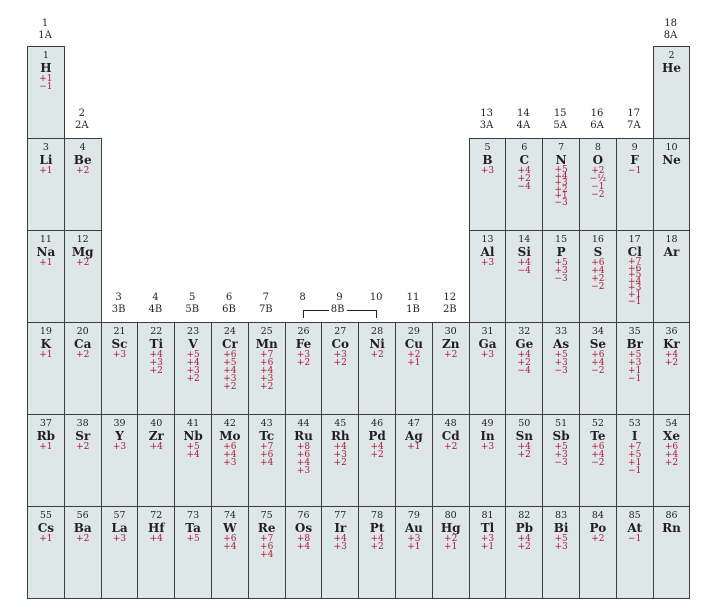  Describe the element at coordinates (230, 371) in the screenshot. I see `oxidation-states: +6 +5 +4 +3 +2` at that location.